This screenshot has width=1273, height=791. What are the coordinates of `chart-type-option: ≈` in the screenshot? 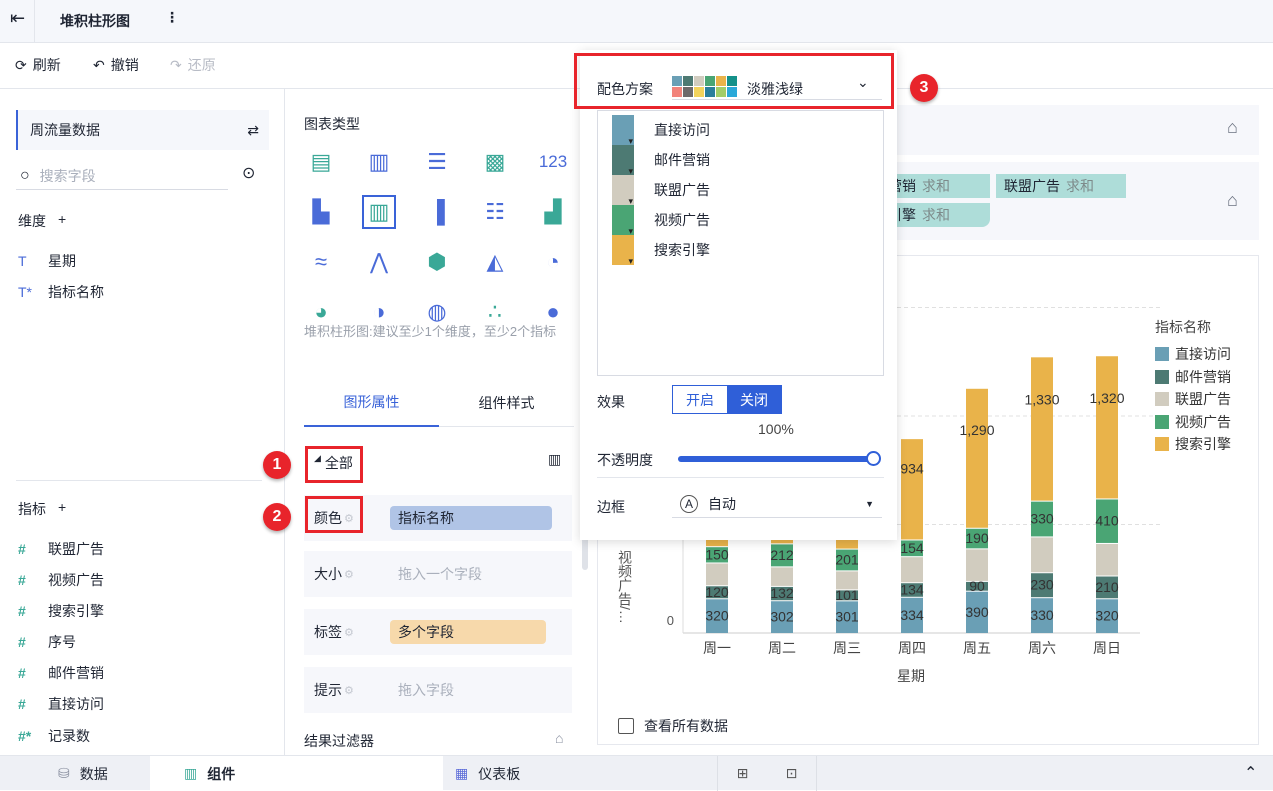 It's located at (321, 261).